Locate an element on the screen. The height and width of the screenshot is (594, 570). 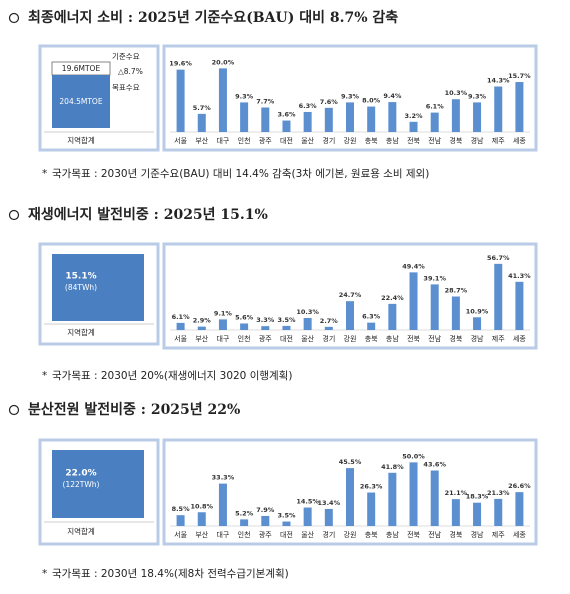
value-label: 3.5% is located at coordinates (286, 320).